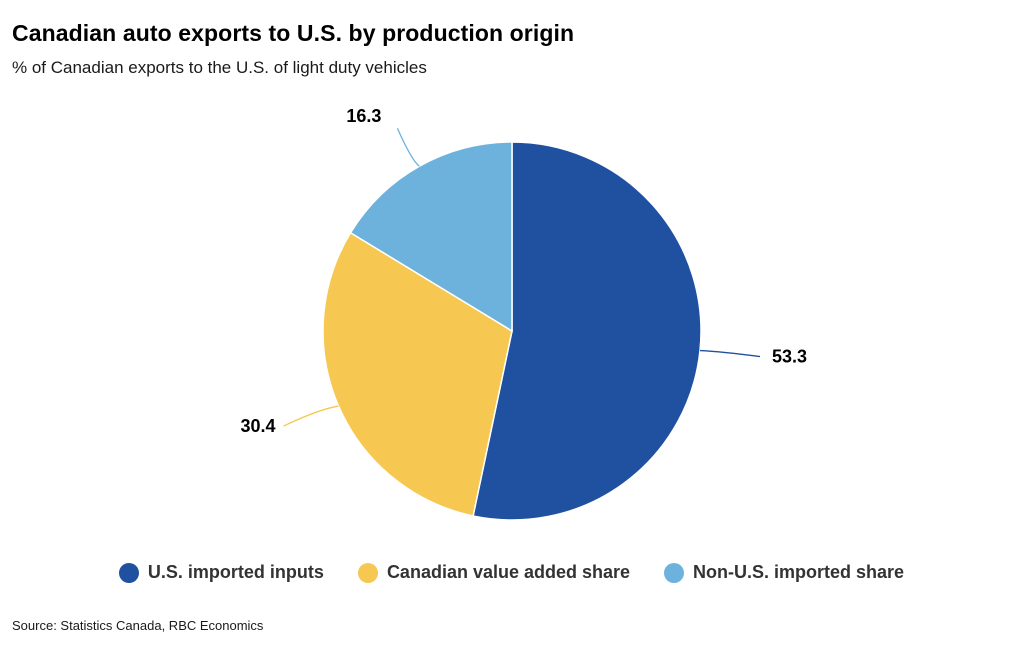  I want to click on data-label-1: 53.3, so click(789, 357).